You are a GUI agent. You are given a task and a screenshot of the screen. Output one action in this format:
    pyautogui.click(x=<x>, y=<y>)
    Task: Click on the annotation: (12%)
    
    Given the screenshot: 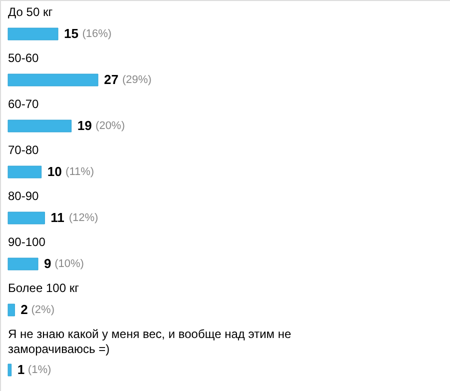 What is the action you would take?
    pyautogui.click(x=83, y=218)
    